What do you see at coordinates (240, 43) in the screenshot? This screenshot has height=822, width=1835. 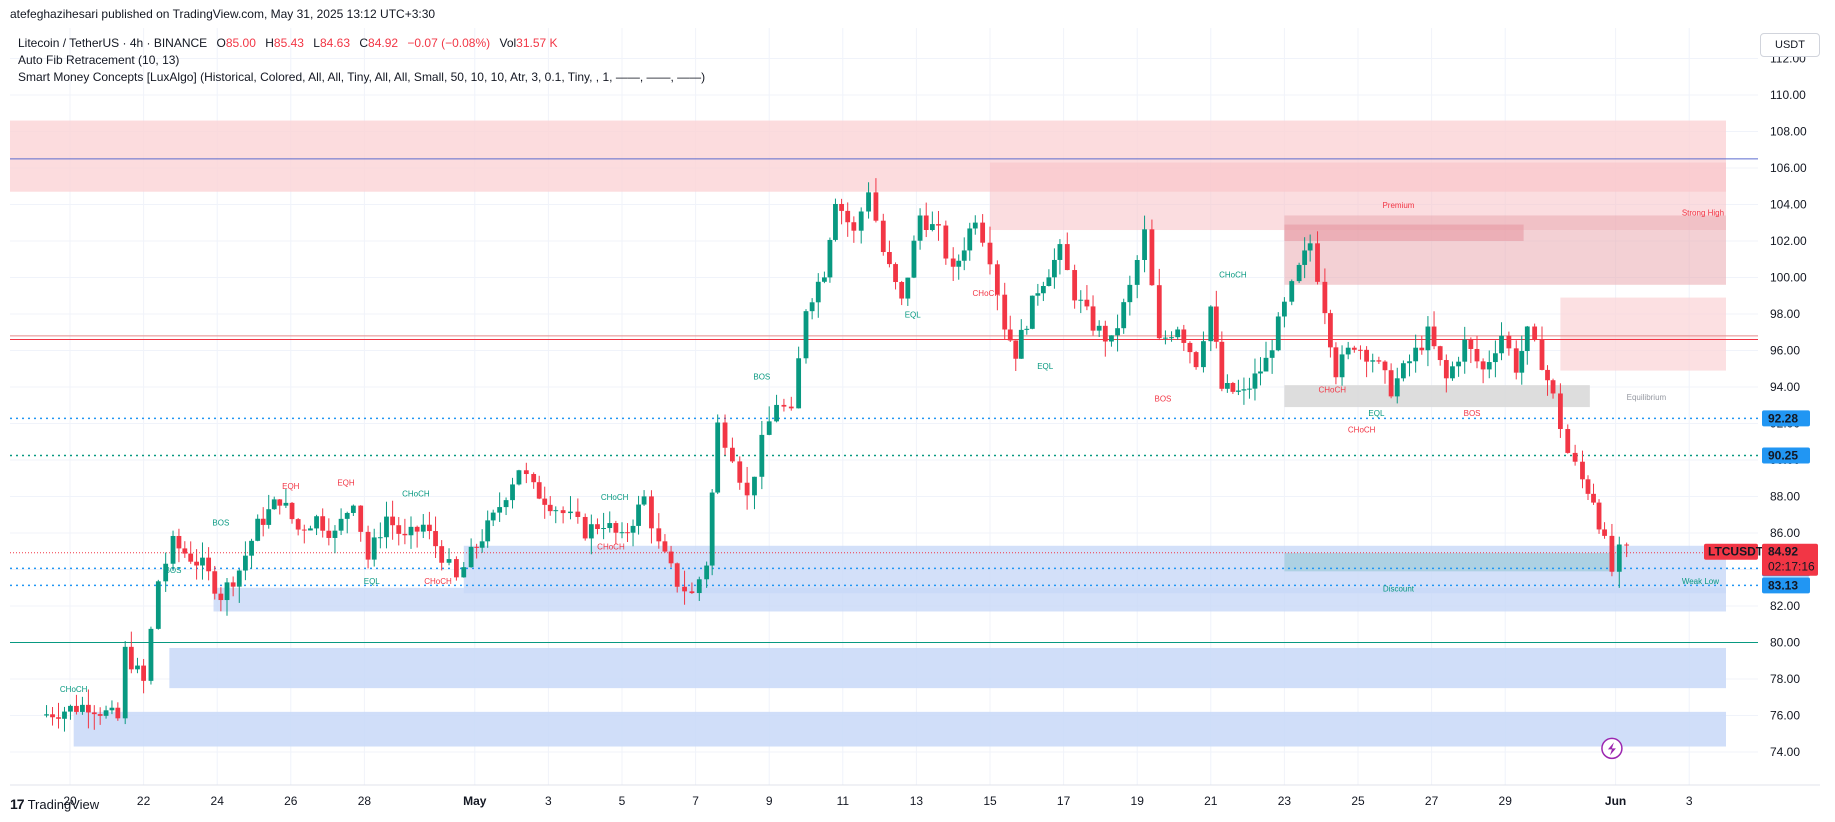 I see `open-value: 85.00` at bounding box center [240, 43].